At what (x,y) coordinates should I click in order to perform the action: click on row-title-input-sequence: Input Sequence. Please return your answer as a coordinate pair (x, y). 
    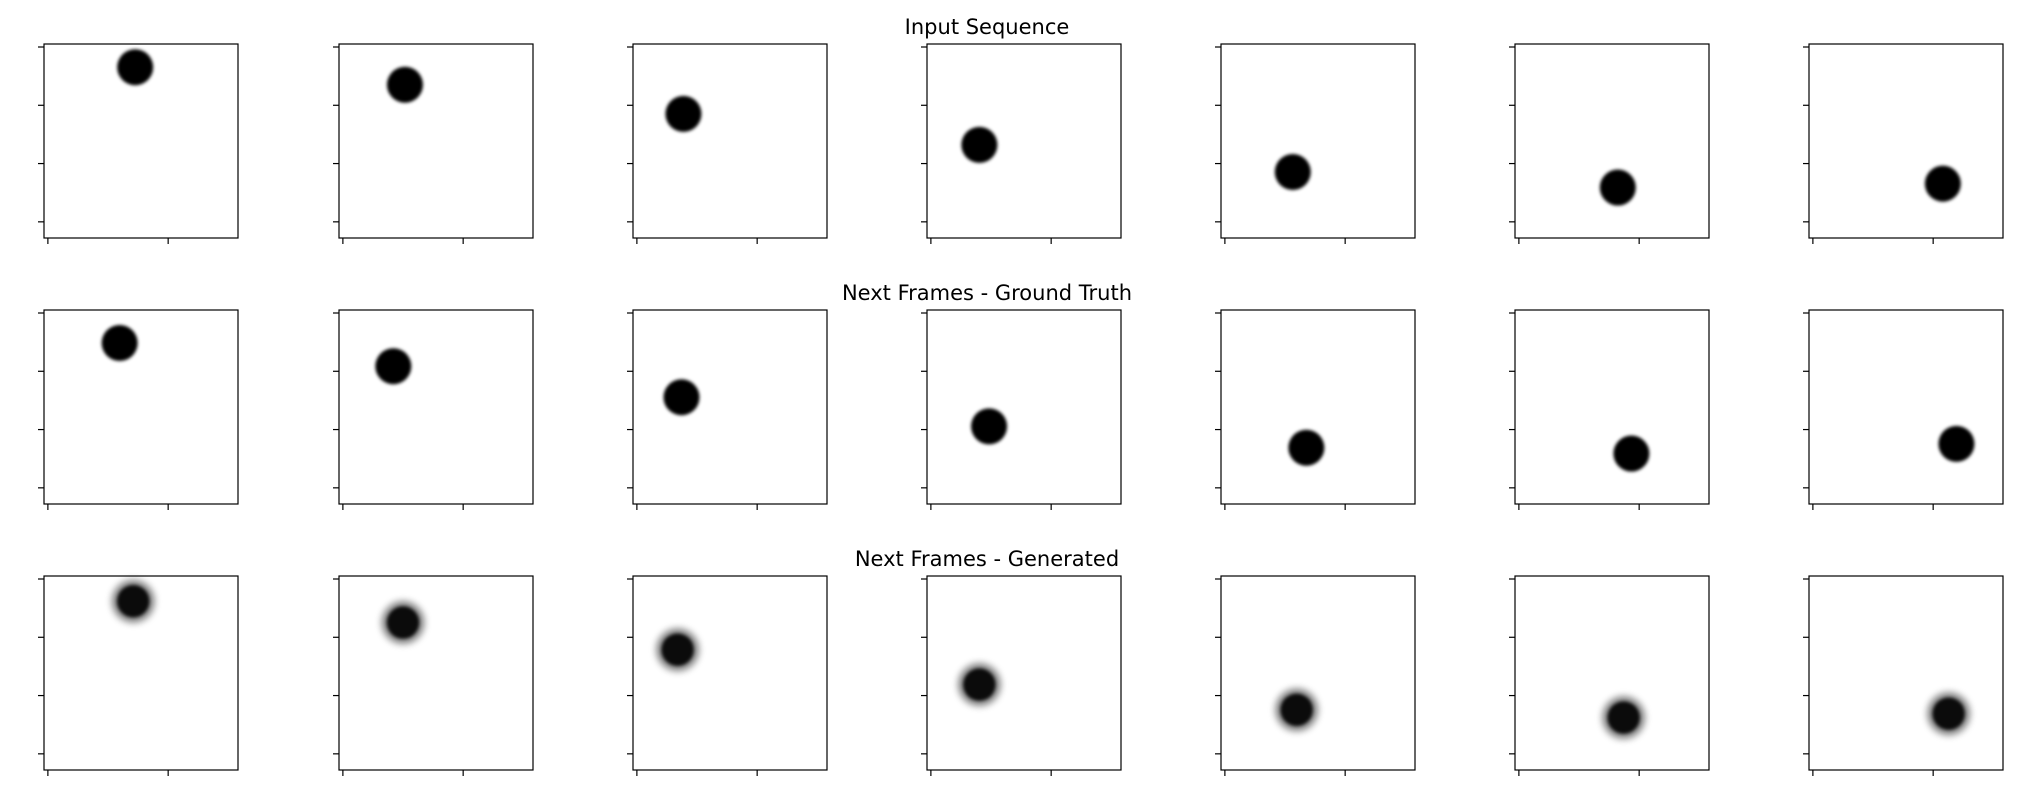
    Looking at the image, I should click on (987, 27).